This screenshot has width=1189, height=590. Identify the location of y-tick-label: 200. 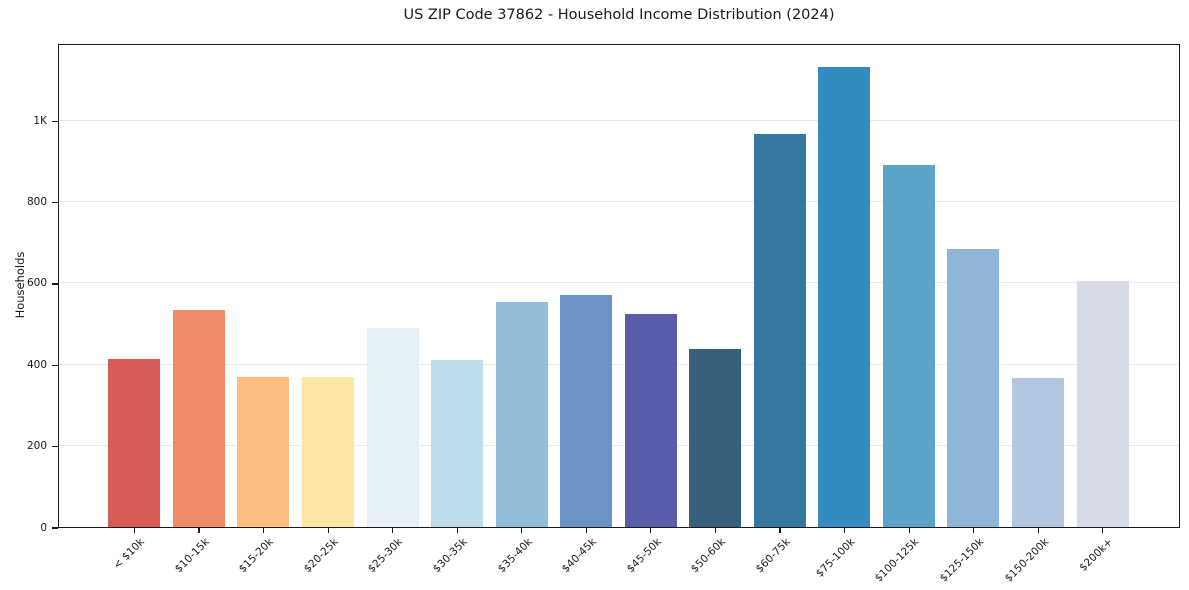
(36, 446).